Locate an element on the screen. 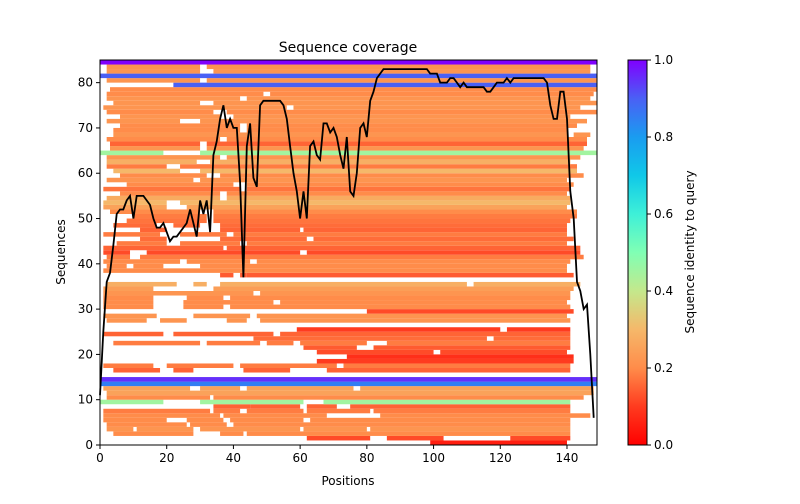 This screenshot has height=504, width=800. colorbar-tick-label: 1.0 is located at coordinates (663, 60).